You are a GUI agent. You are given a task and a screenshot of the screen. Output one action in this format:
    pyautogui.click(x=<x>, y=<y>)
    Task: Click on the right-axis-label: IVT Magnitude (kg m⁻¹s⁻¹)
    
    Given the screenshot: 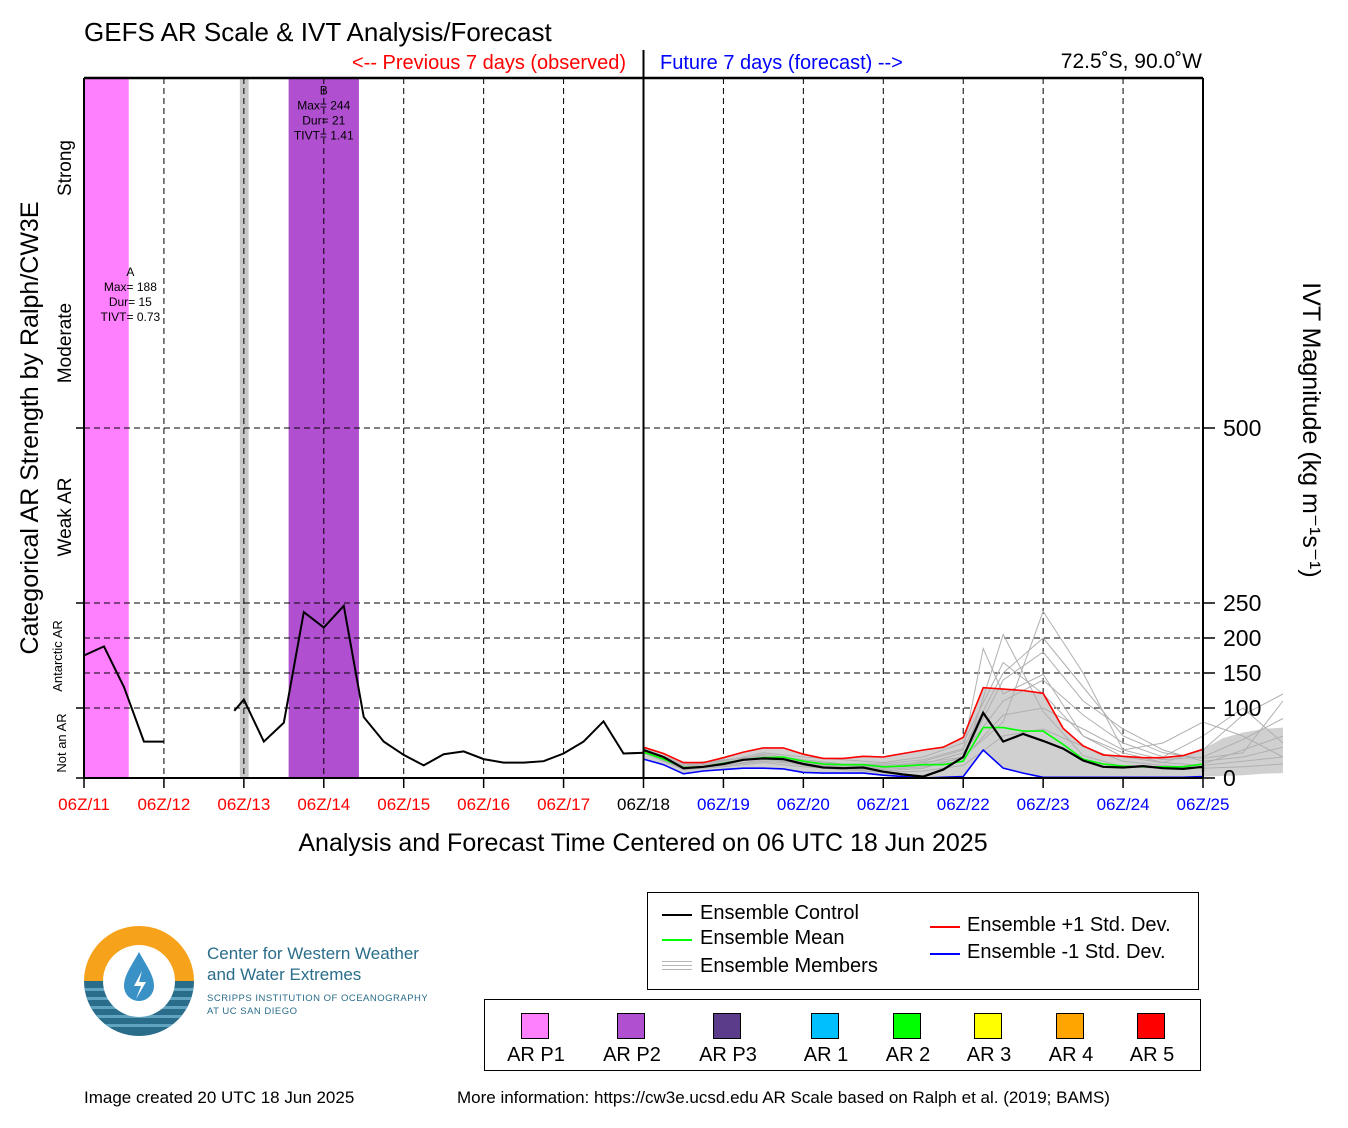 What is the action you would take?
    pyautogui.click(x=1311, y=429)
    